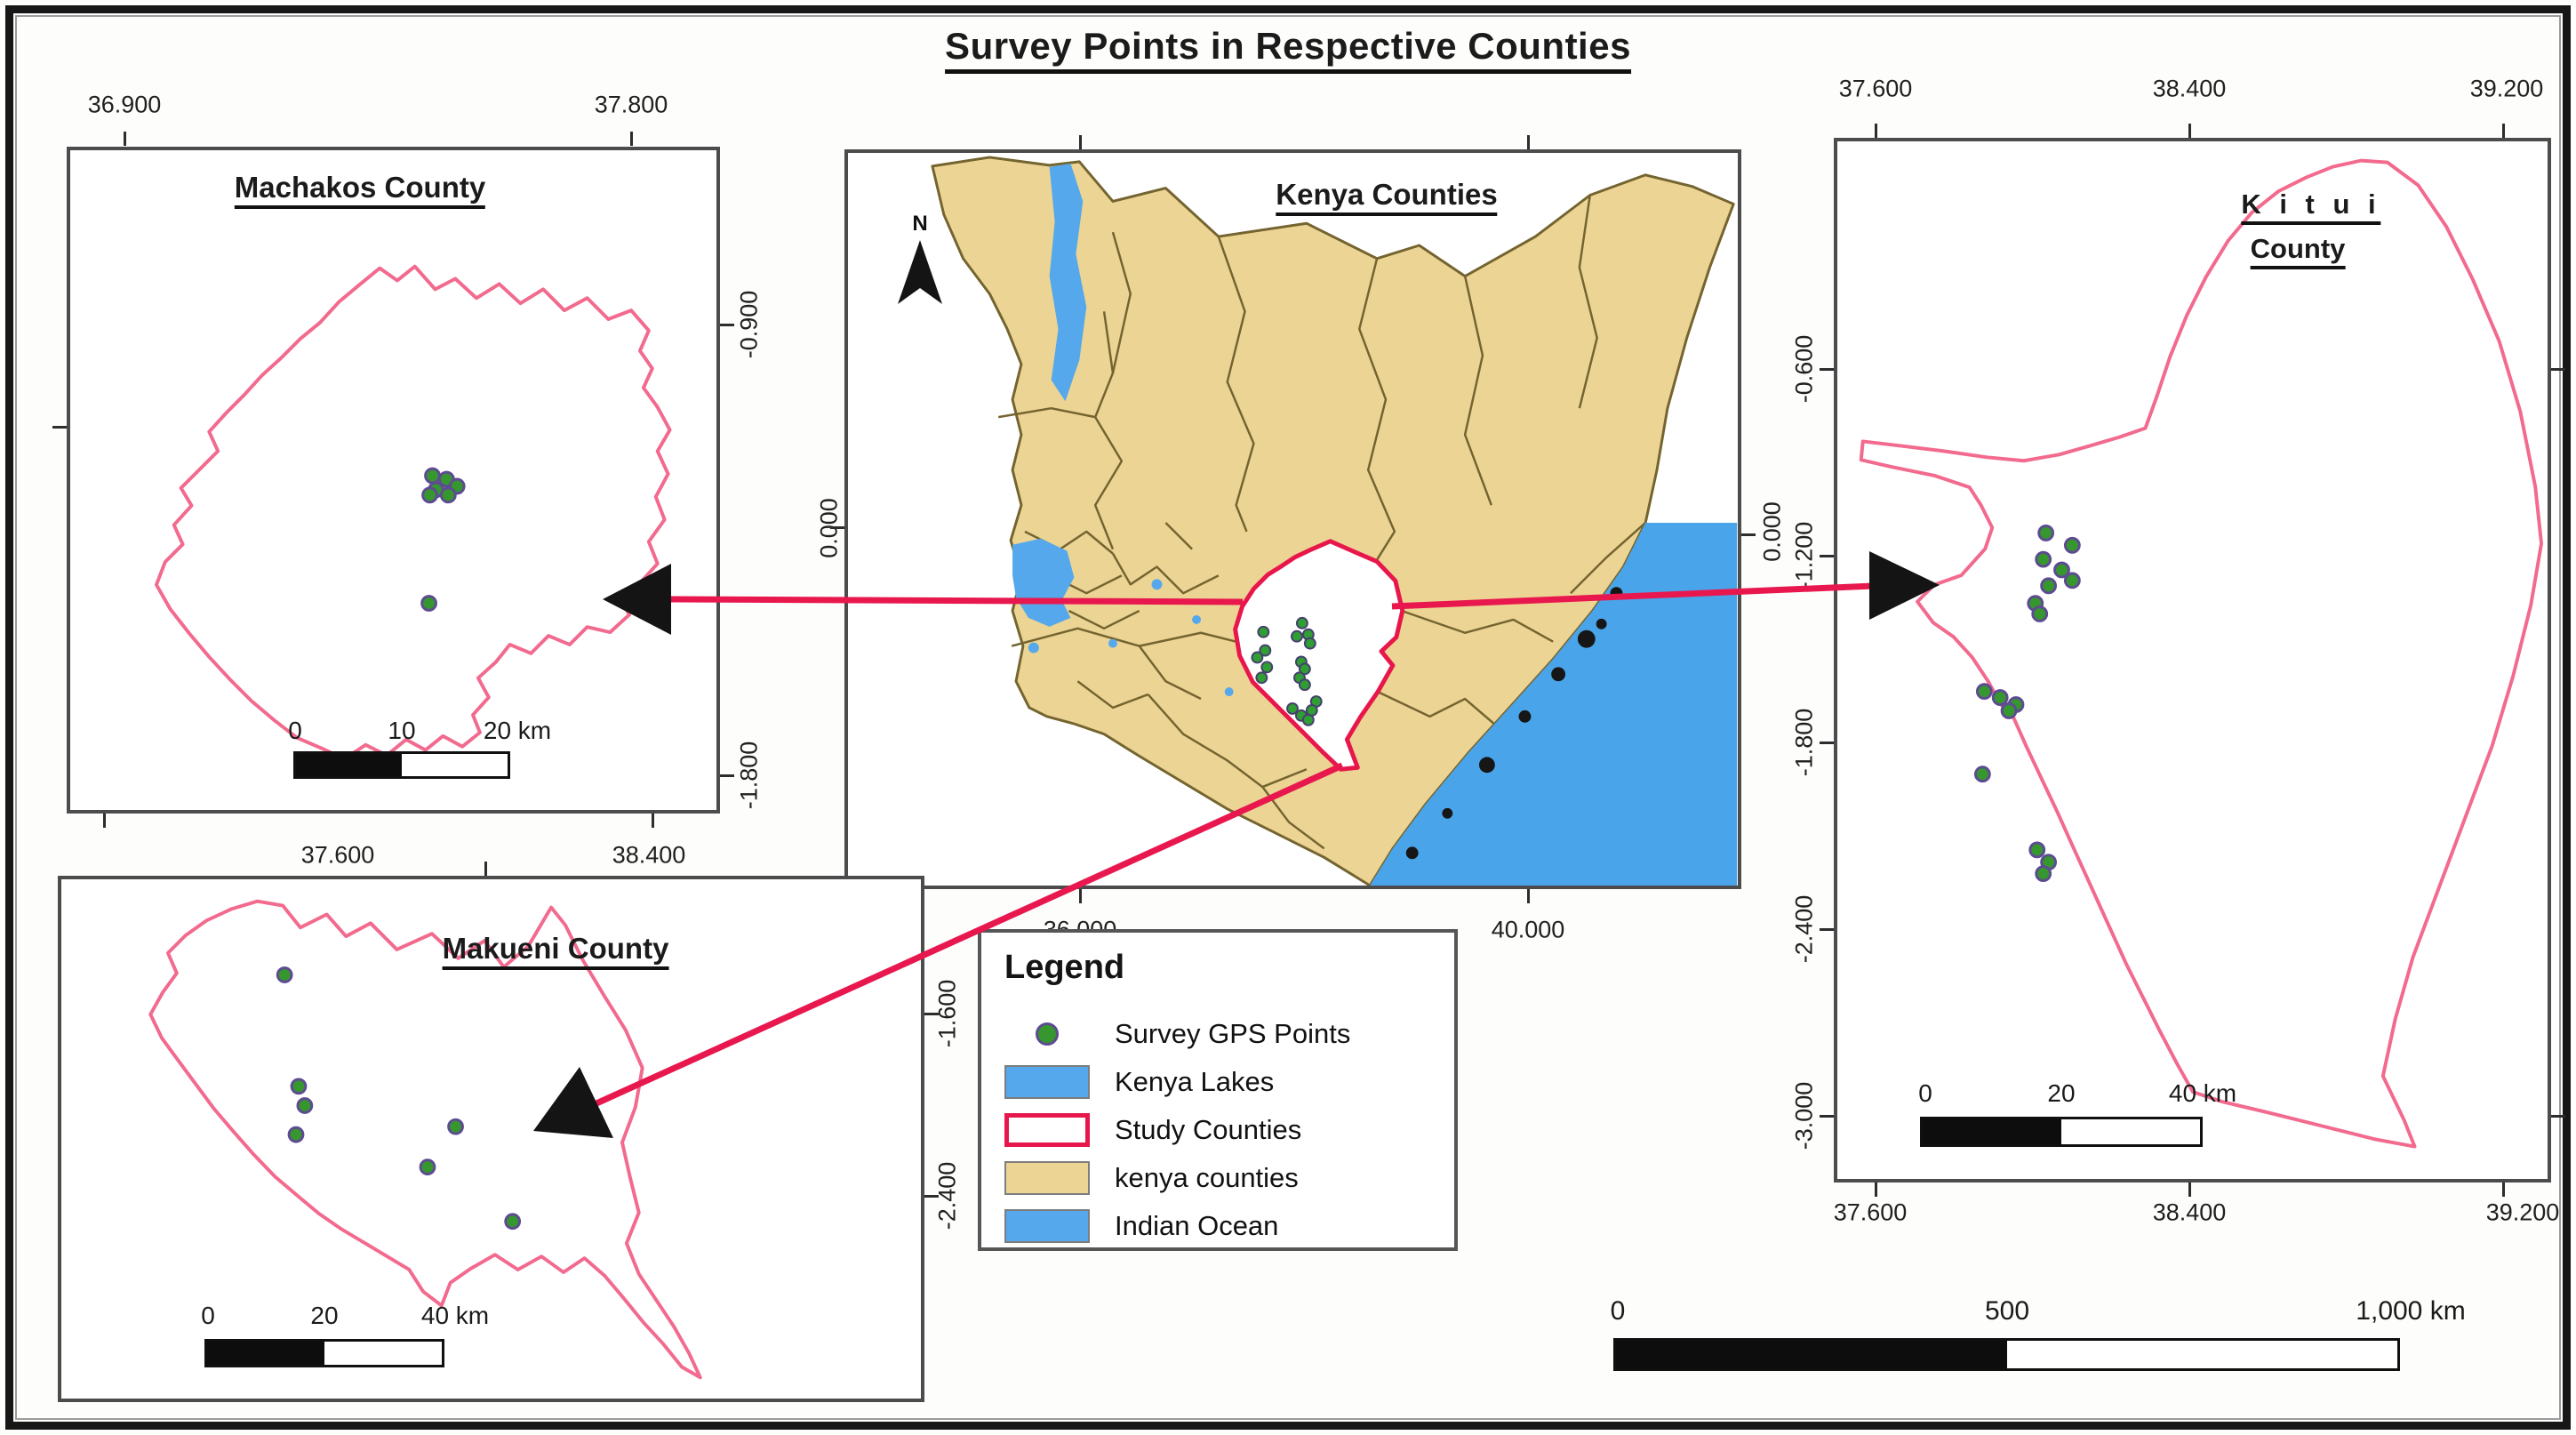  What do you see at coordinates (749, 775) in the screenshot?
I see `machakos-lat-label-2: -1.800` at bounding box center [749, 775].